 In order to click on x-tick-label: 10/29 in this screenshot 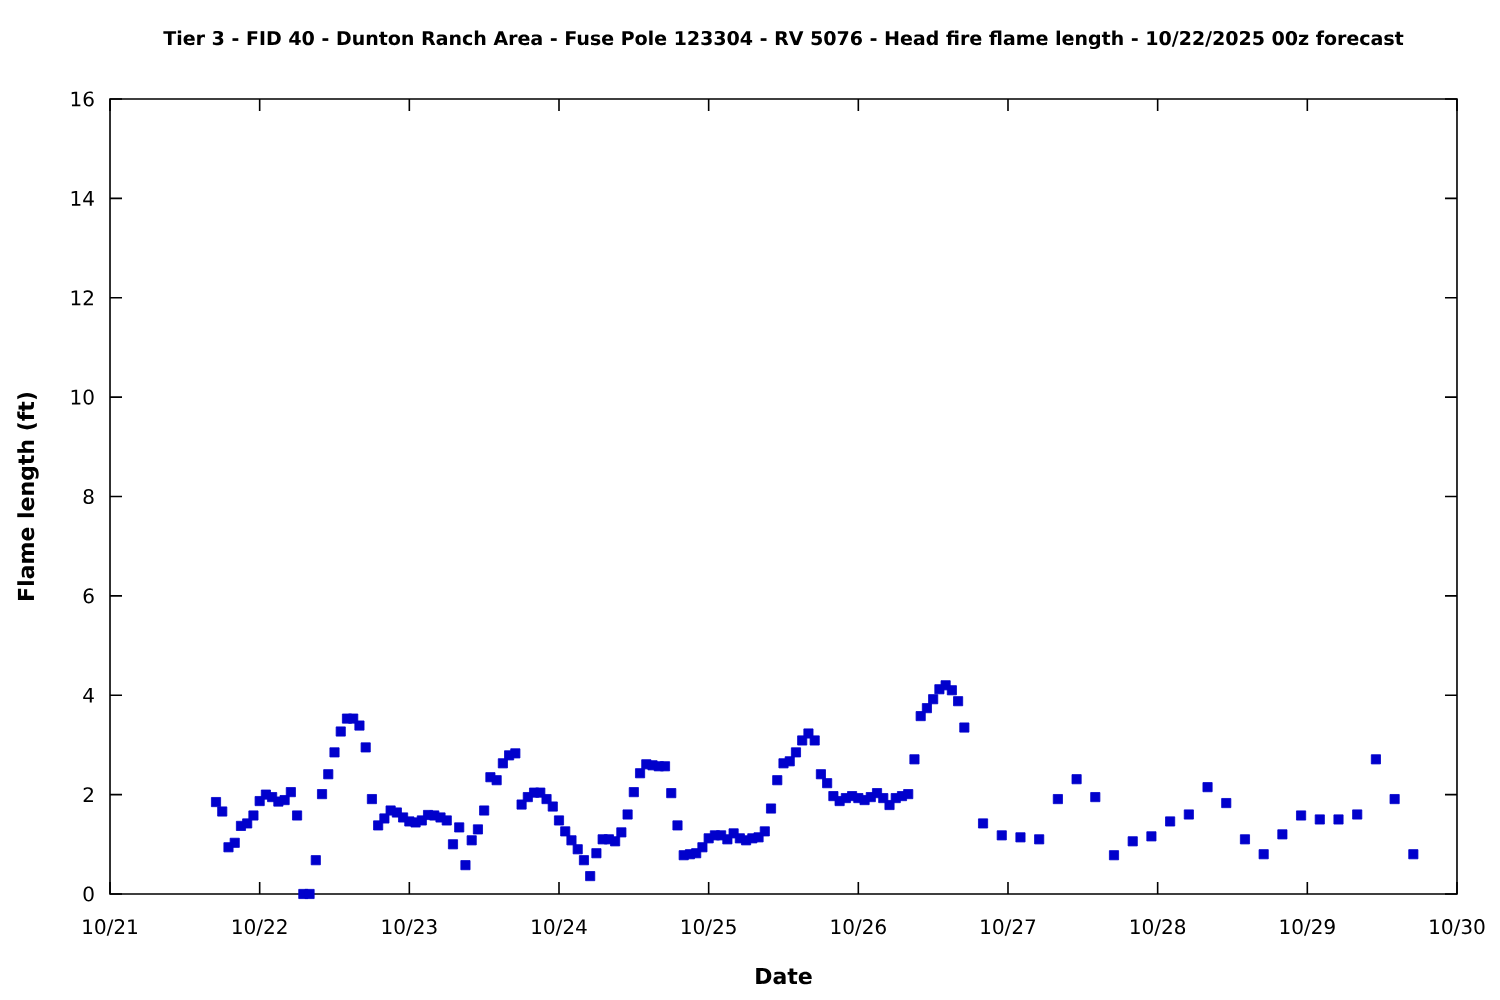, I will do `click(1307, 927)`.